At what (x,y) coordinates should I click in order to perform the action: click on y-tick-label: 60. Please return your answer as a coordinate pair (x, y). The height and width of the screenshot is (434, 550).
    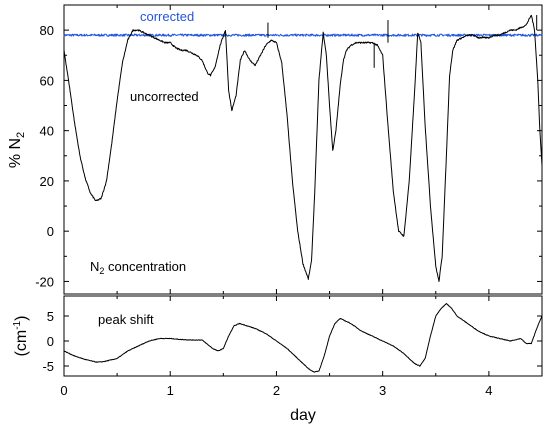
    Looking at the image, I should click on (47, 80).